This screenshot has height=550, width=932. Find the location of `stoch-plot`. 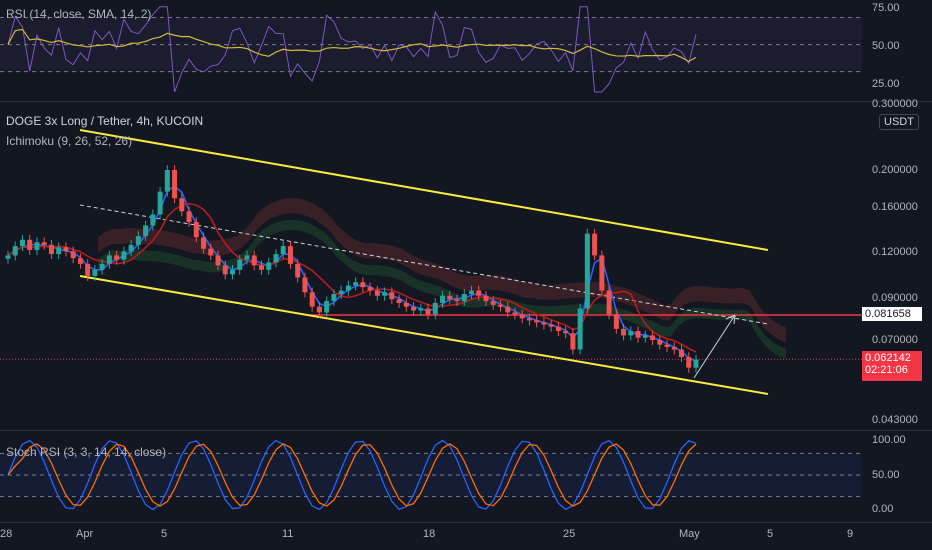

stoch-plot is located at coordinates (431, 475).